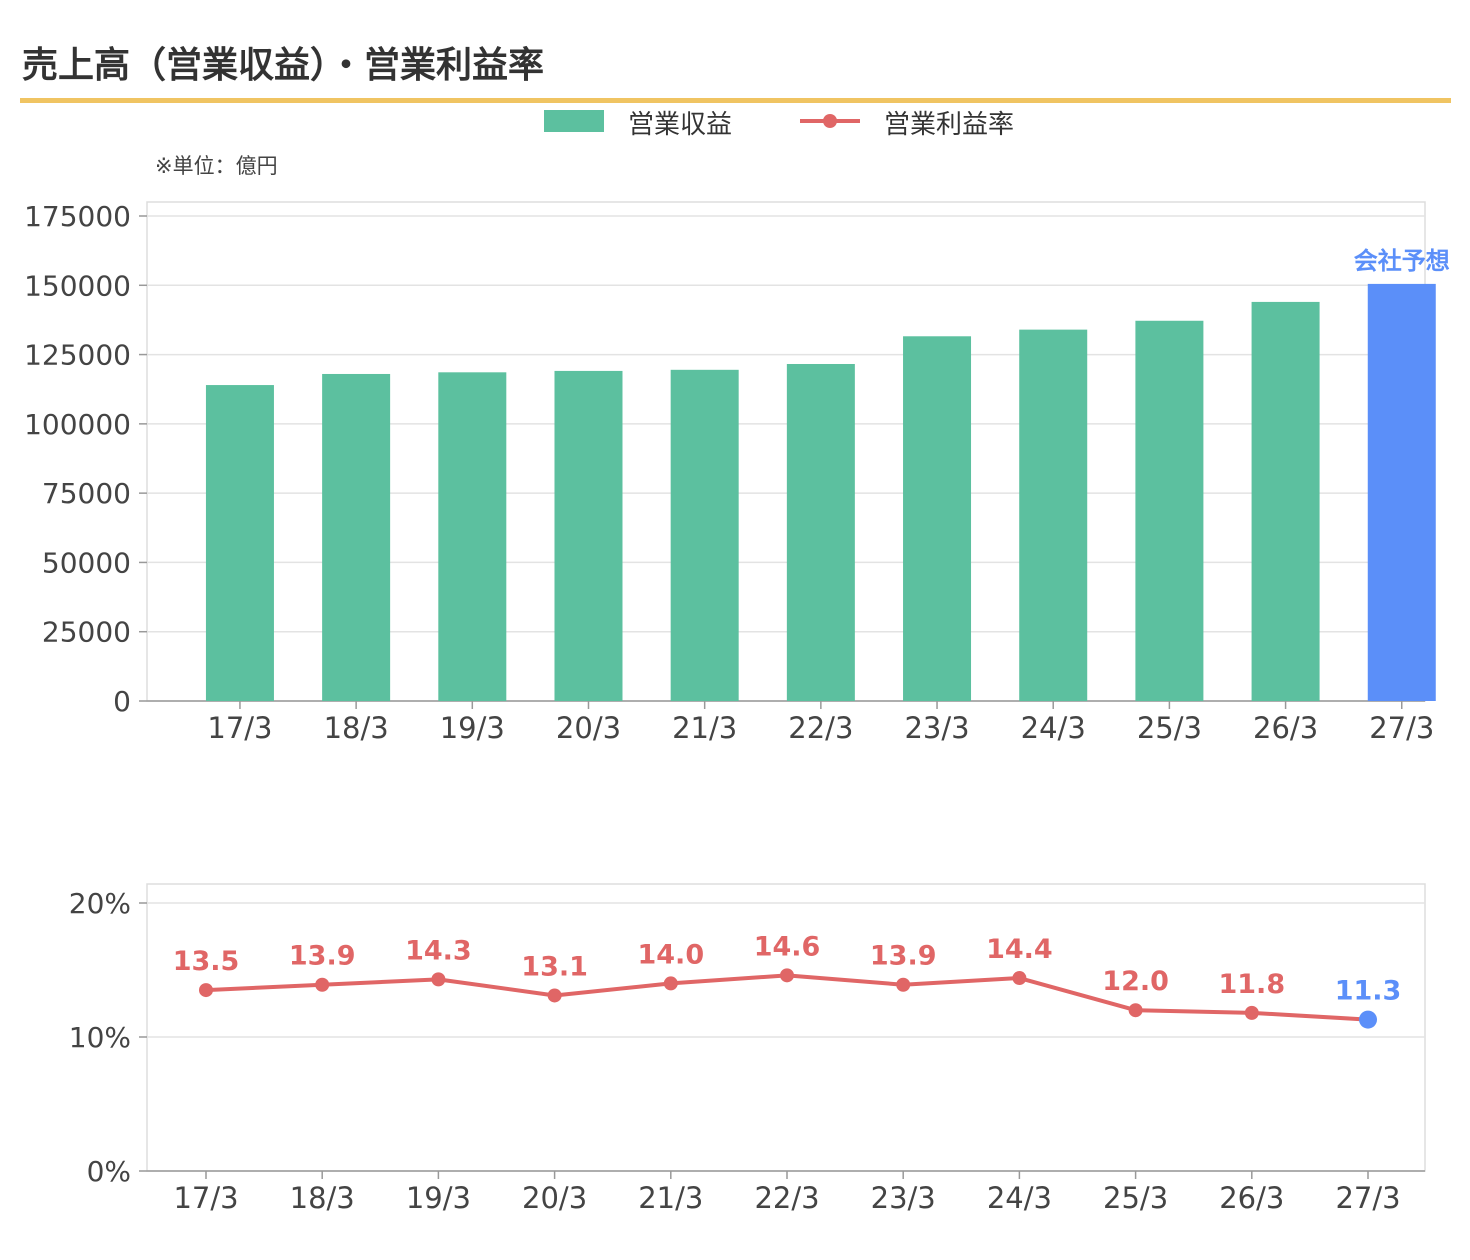  I want to click on forecast-point, so click(1368, 1019).